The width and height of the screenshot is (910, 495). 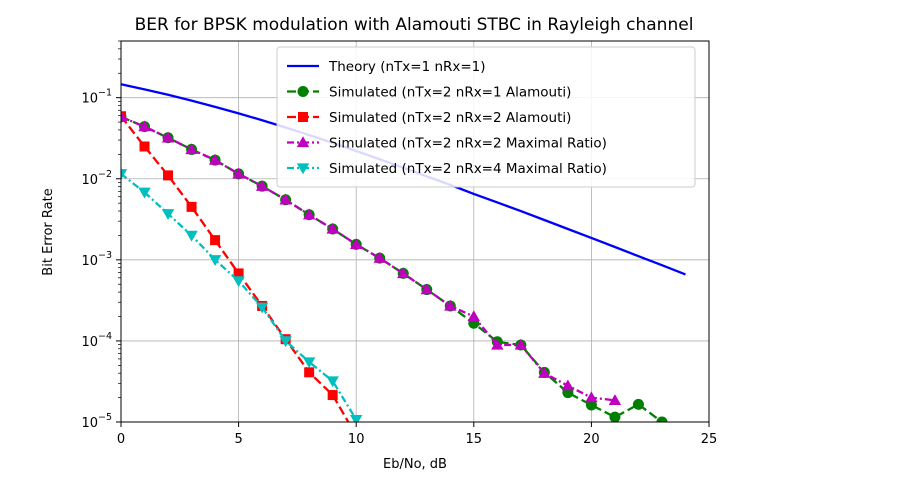 I want to click on legend-entry: Simulated (nTx=2 nRx=2 Maximal Ratio), so click(x=447, y=144).